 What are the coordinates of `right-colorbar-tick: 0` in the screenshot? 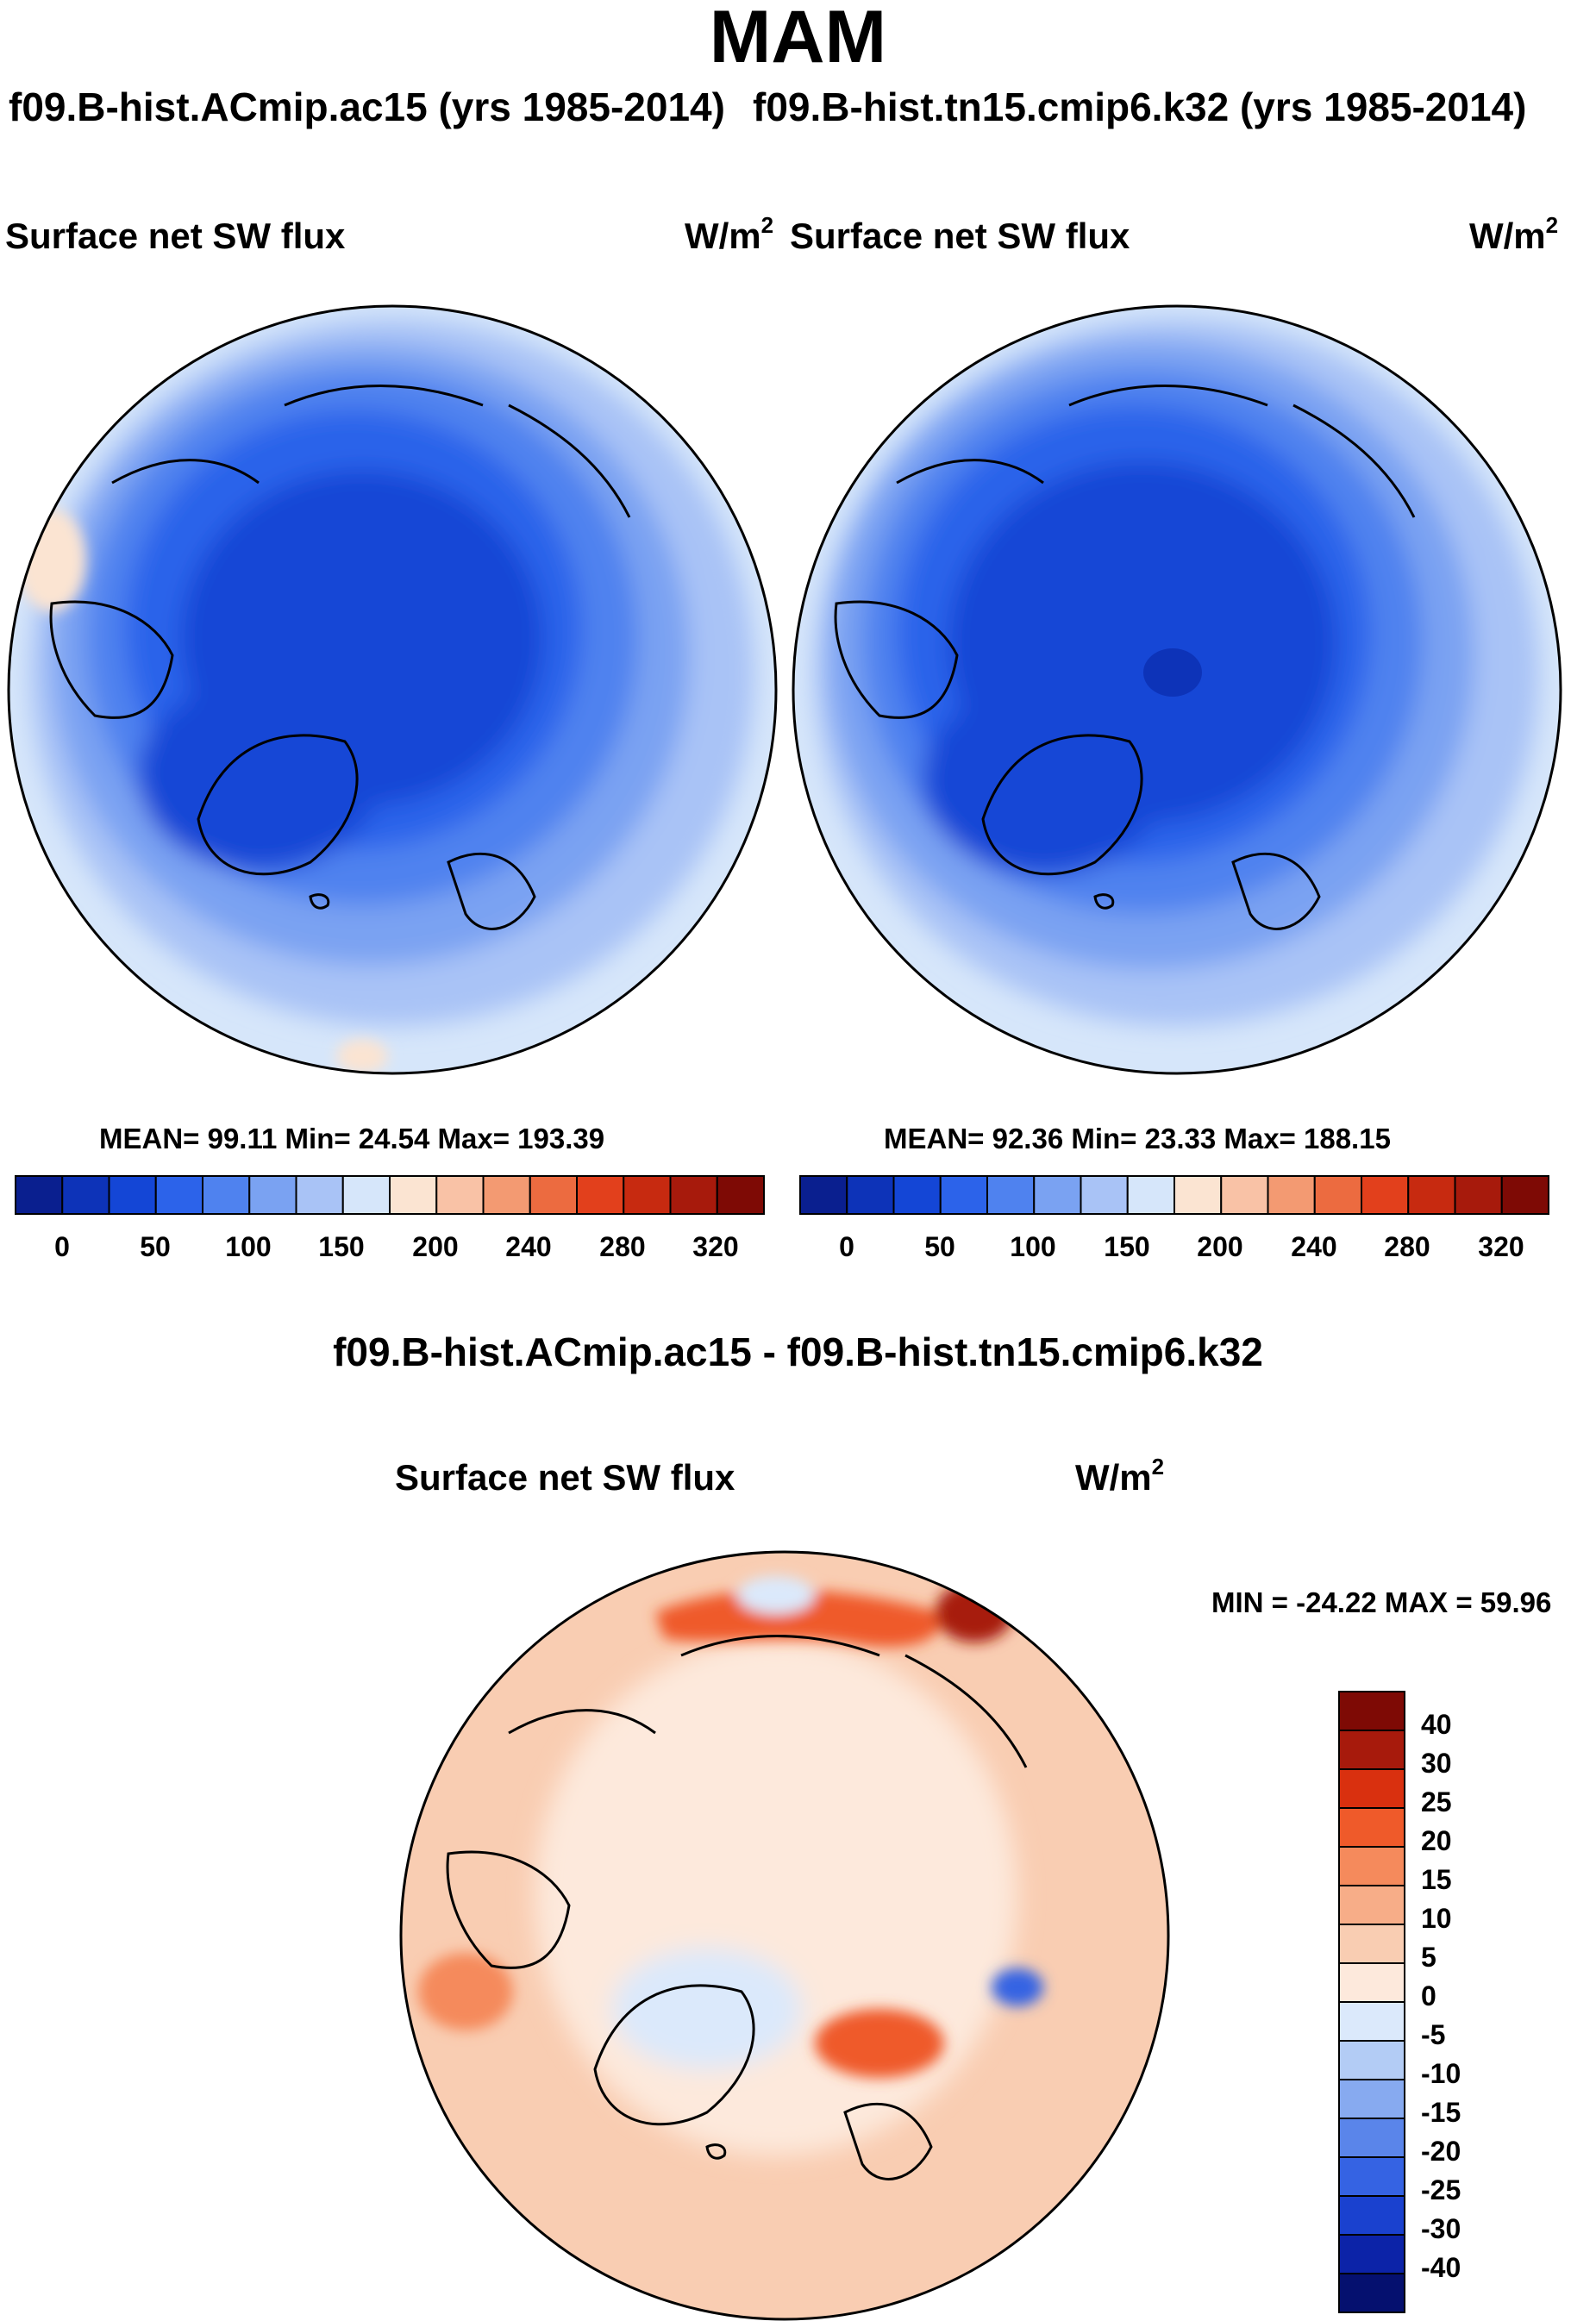 It's located at (846, 1246).